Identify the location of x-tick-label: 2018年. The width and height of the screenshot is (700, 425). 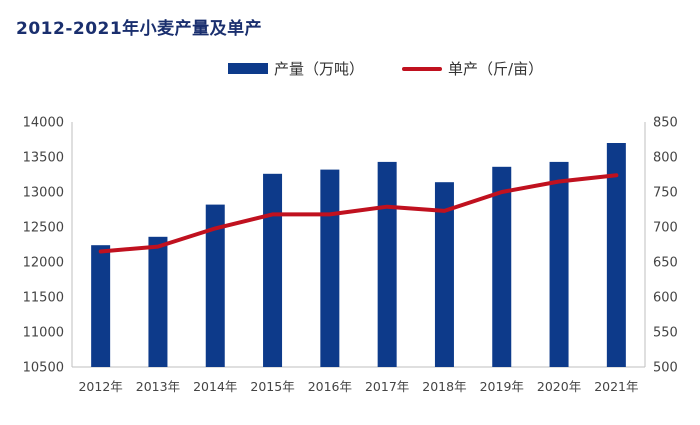
(444, 386).